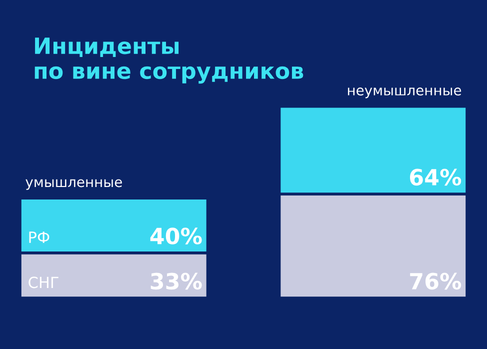 The width and height of the screenshot is (487, 349). Describe the element at coordinates (39, 237) in the screenshot. I see `series-label: РФ` at that location.